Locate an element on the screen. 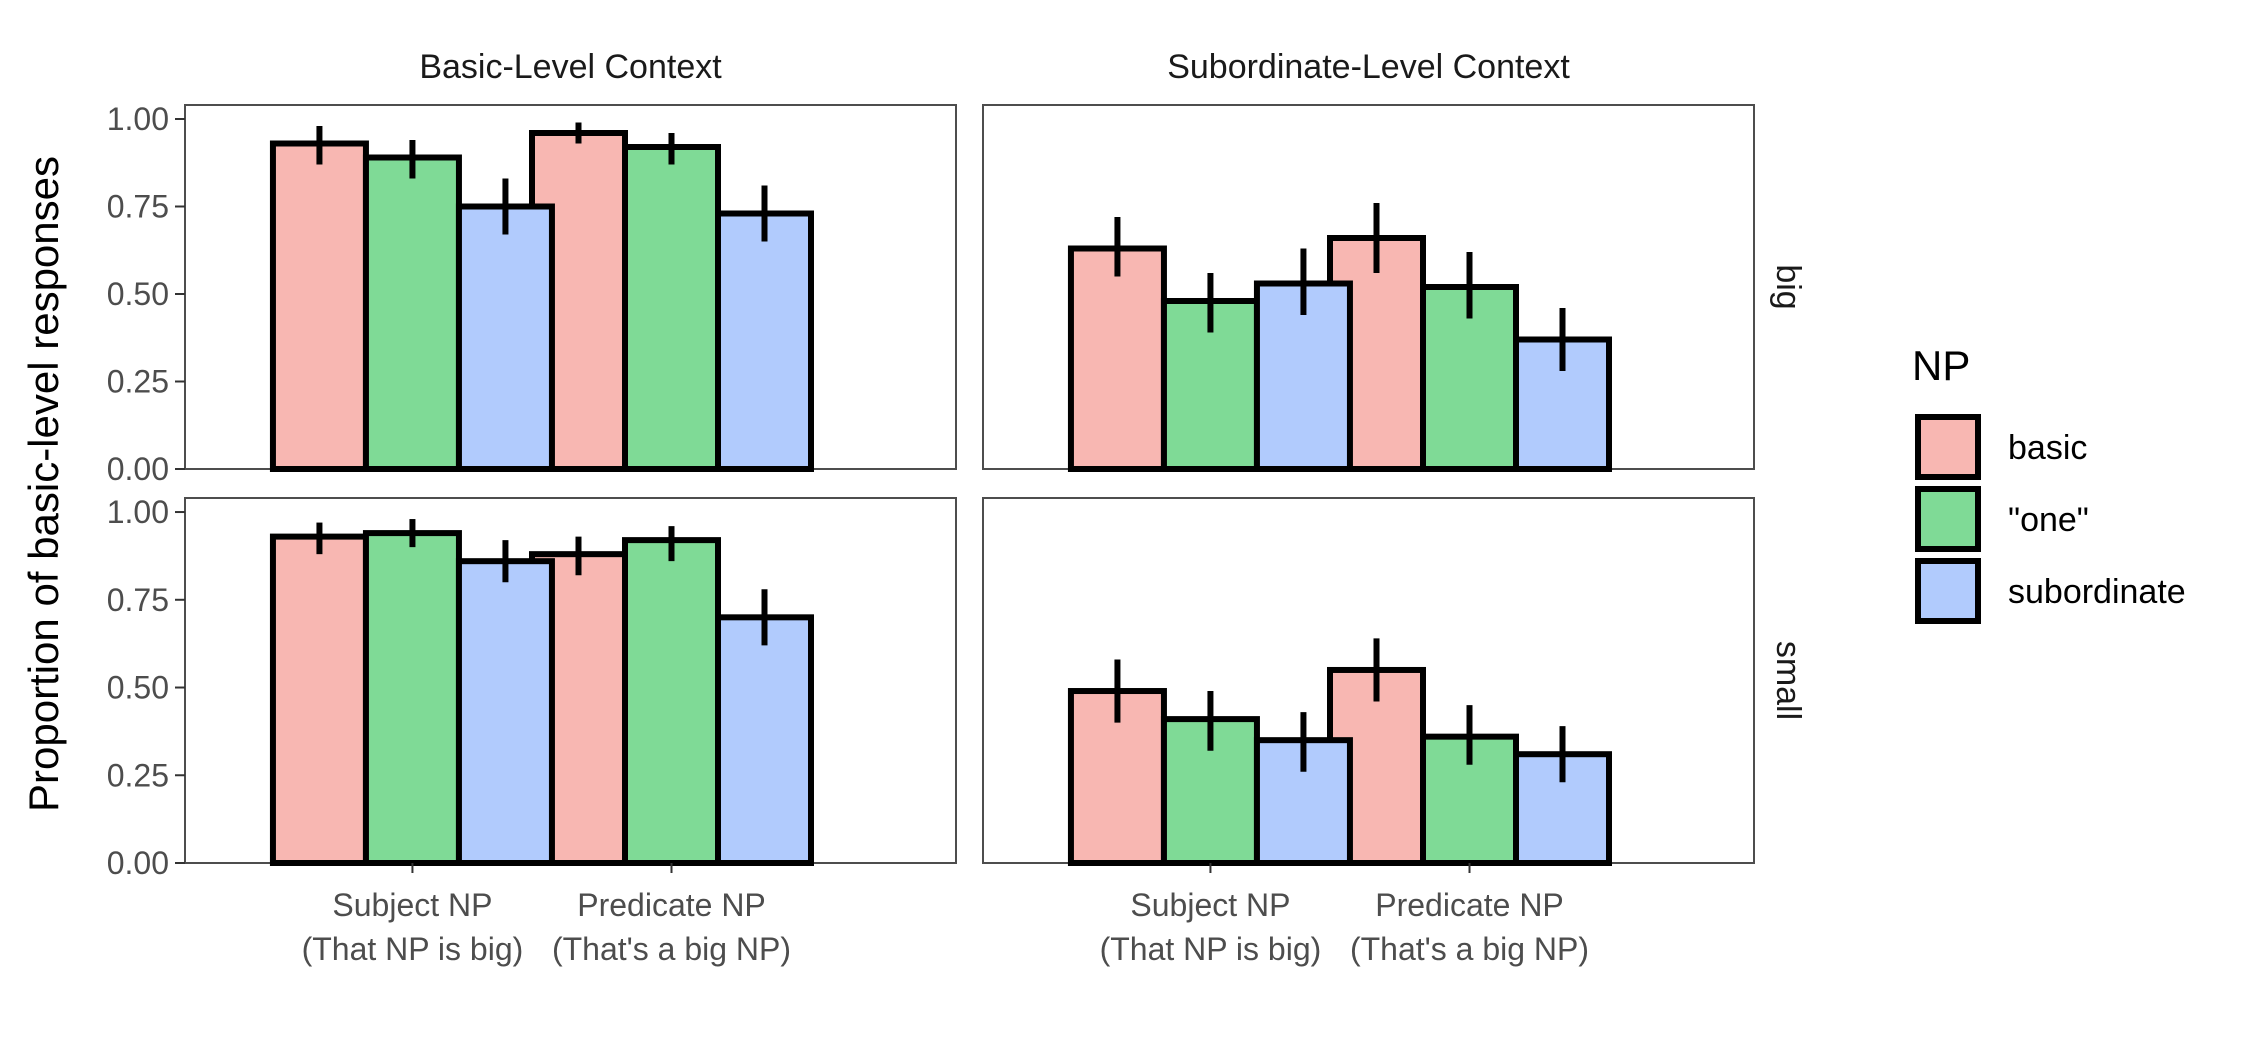  legend-title: NP is located at coordinates (1941, 365).